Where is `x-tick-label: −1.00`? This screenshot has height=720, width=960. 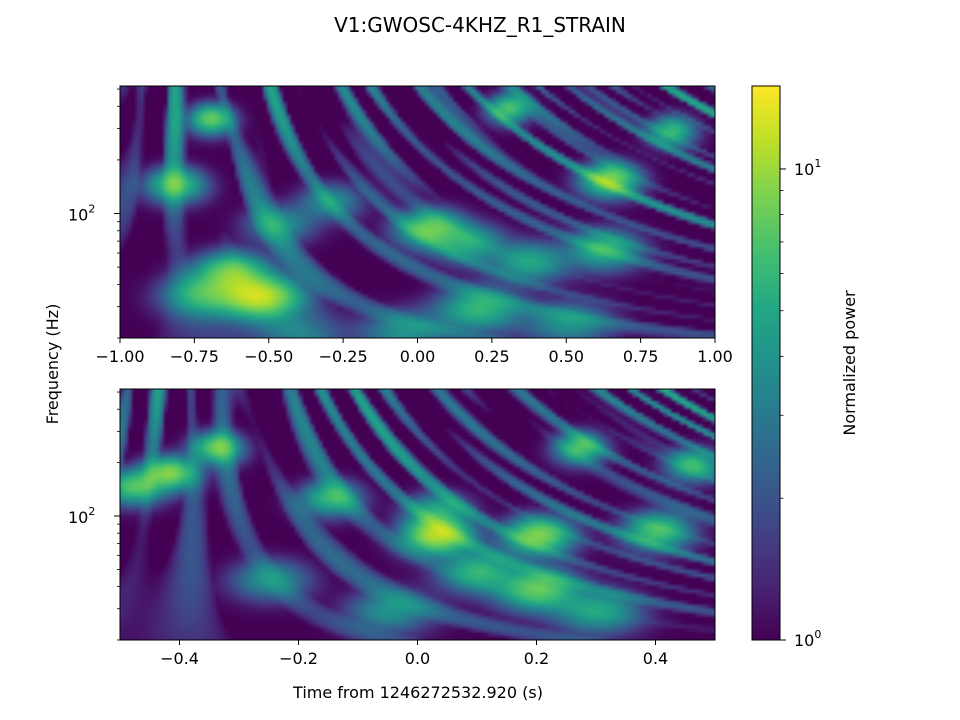 x-tick-label: −1.00 is located at coordinates (119, 356).